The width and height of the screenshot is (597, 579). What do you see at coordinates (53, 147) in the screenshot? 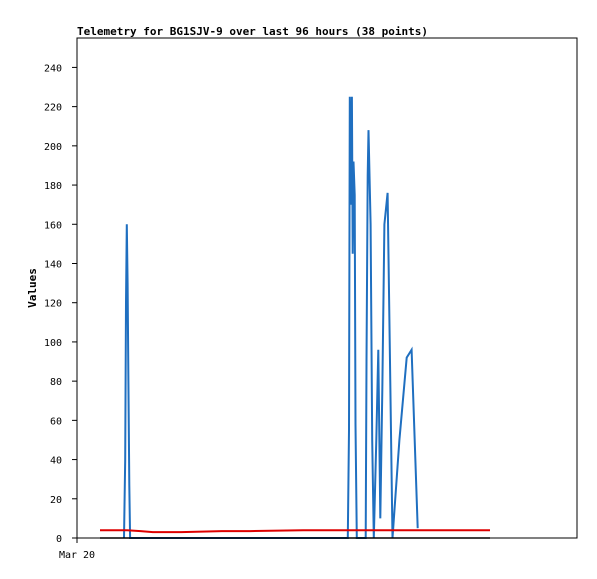
I see `y-tick-label: 200` at bounding box center [53, 147].